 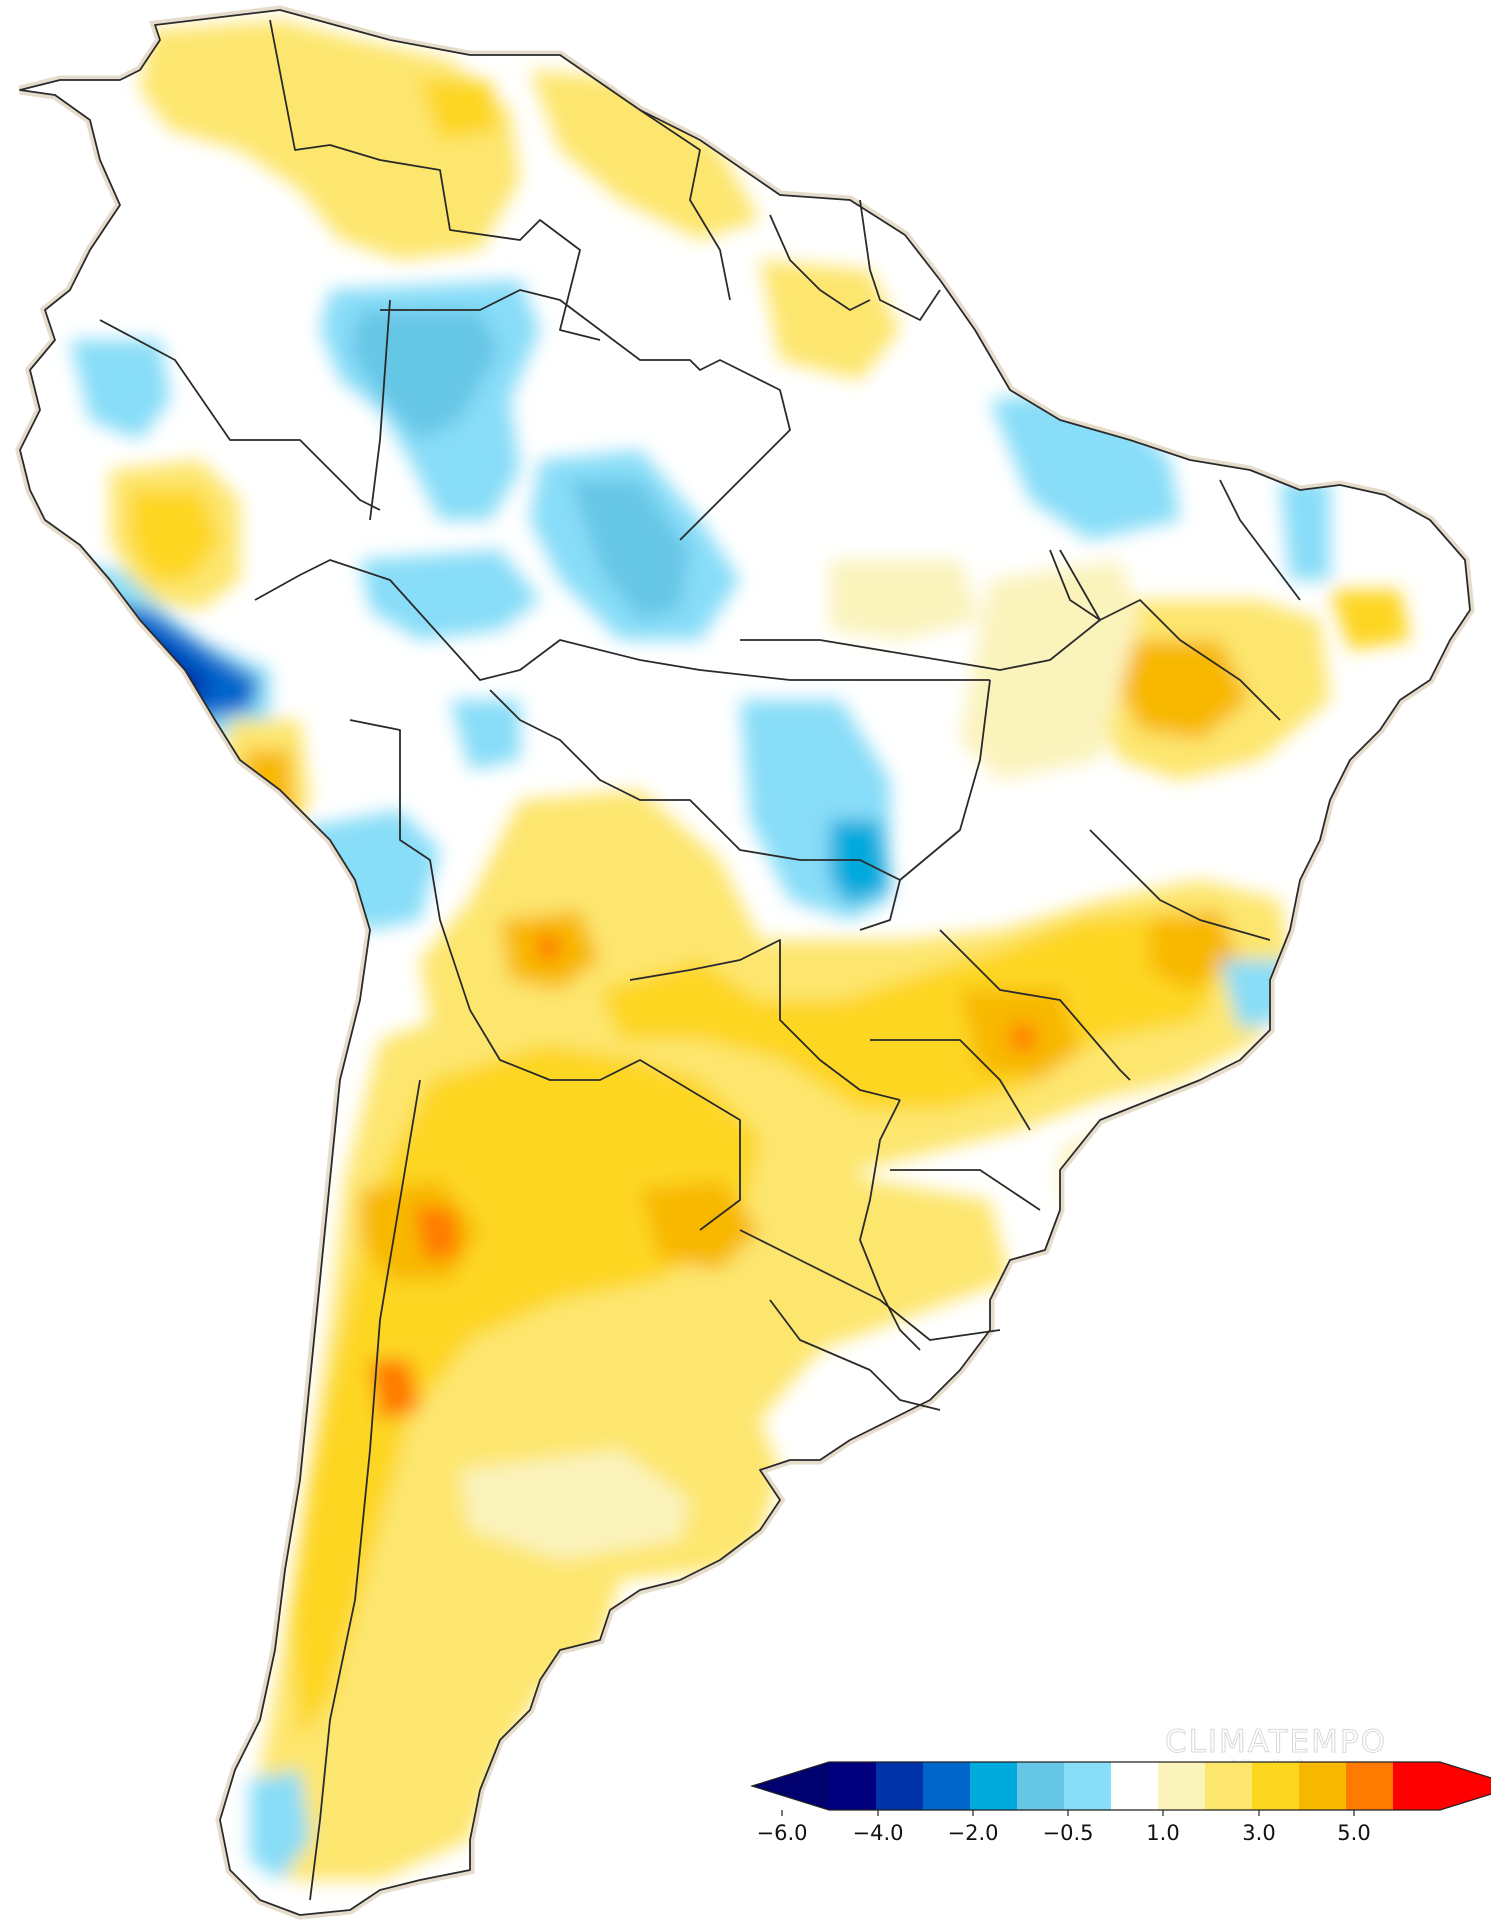 I want to click on border-colombia-brazil, so click(x=380, y=410).